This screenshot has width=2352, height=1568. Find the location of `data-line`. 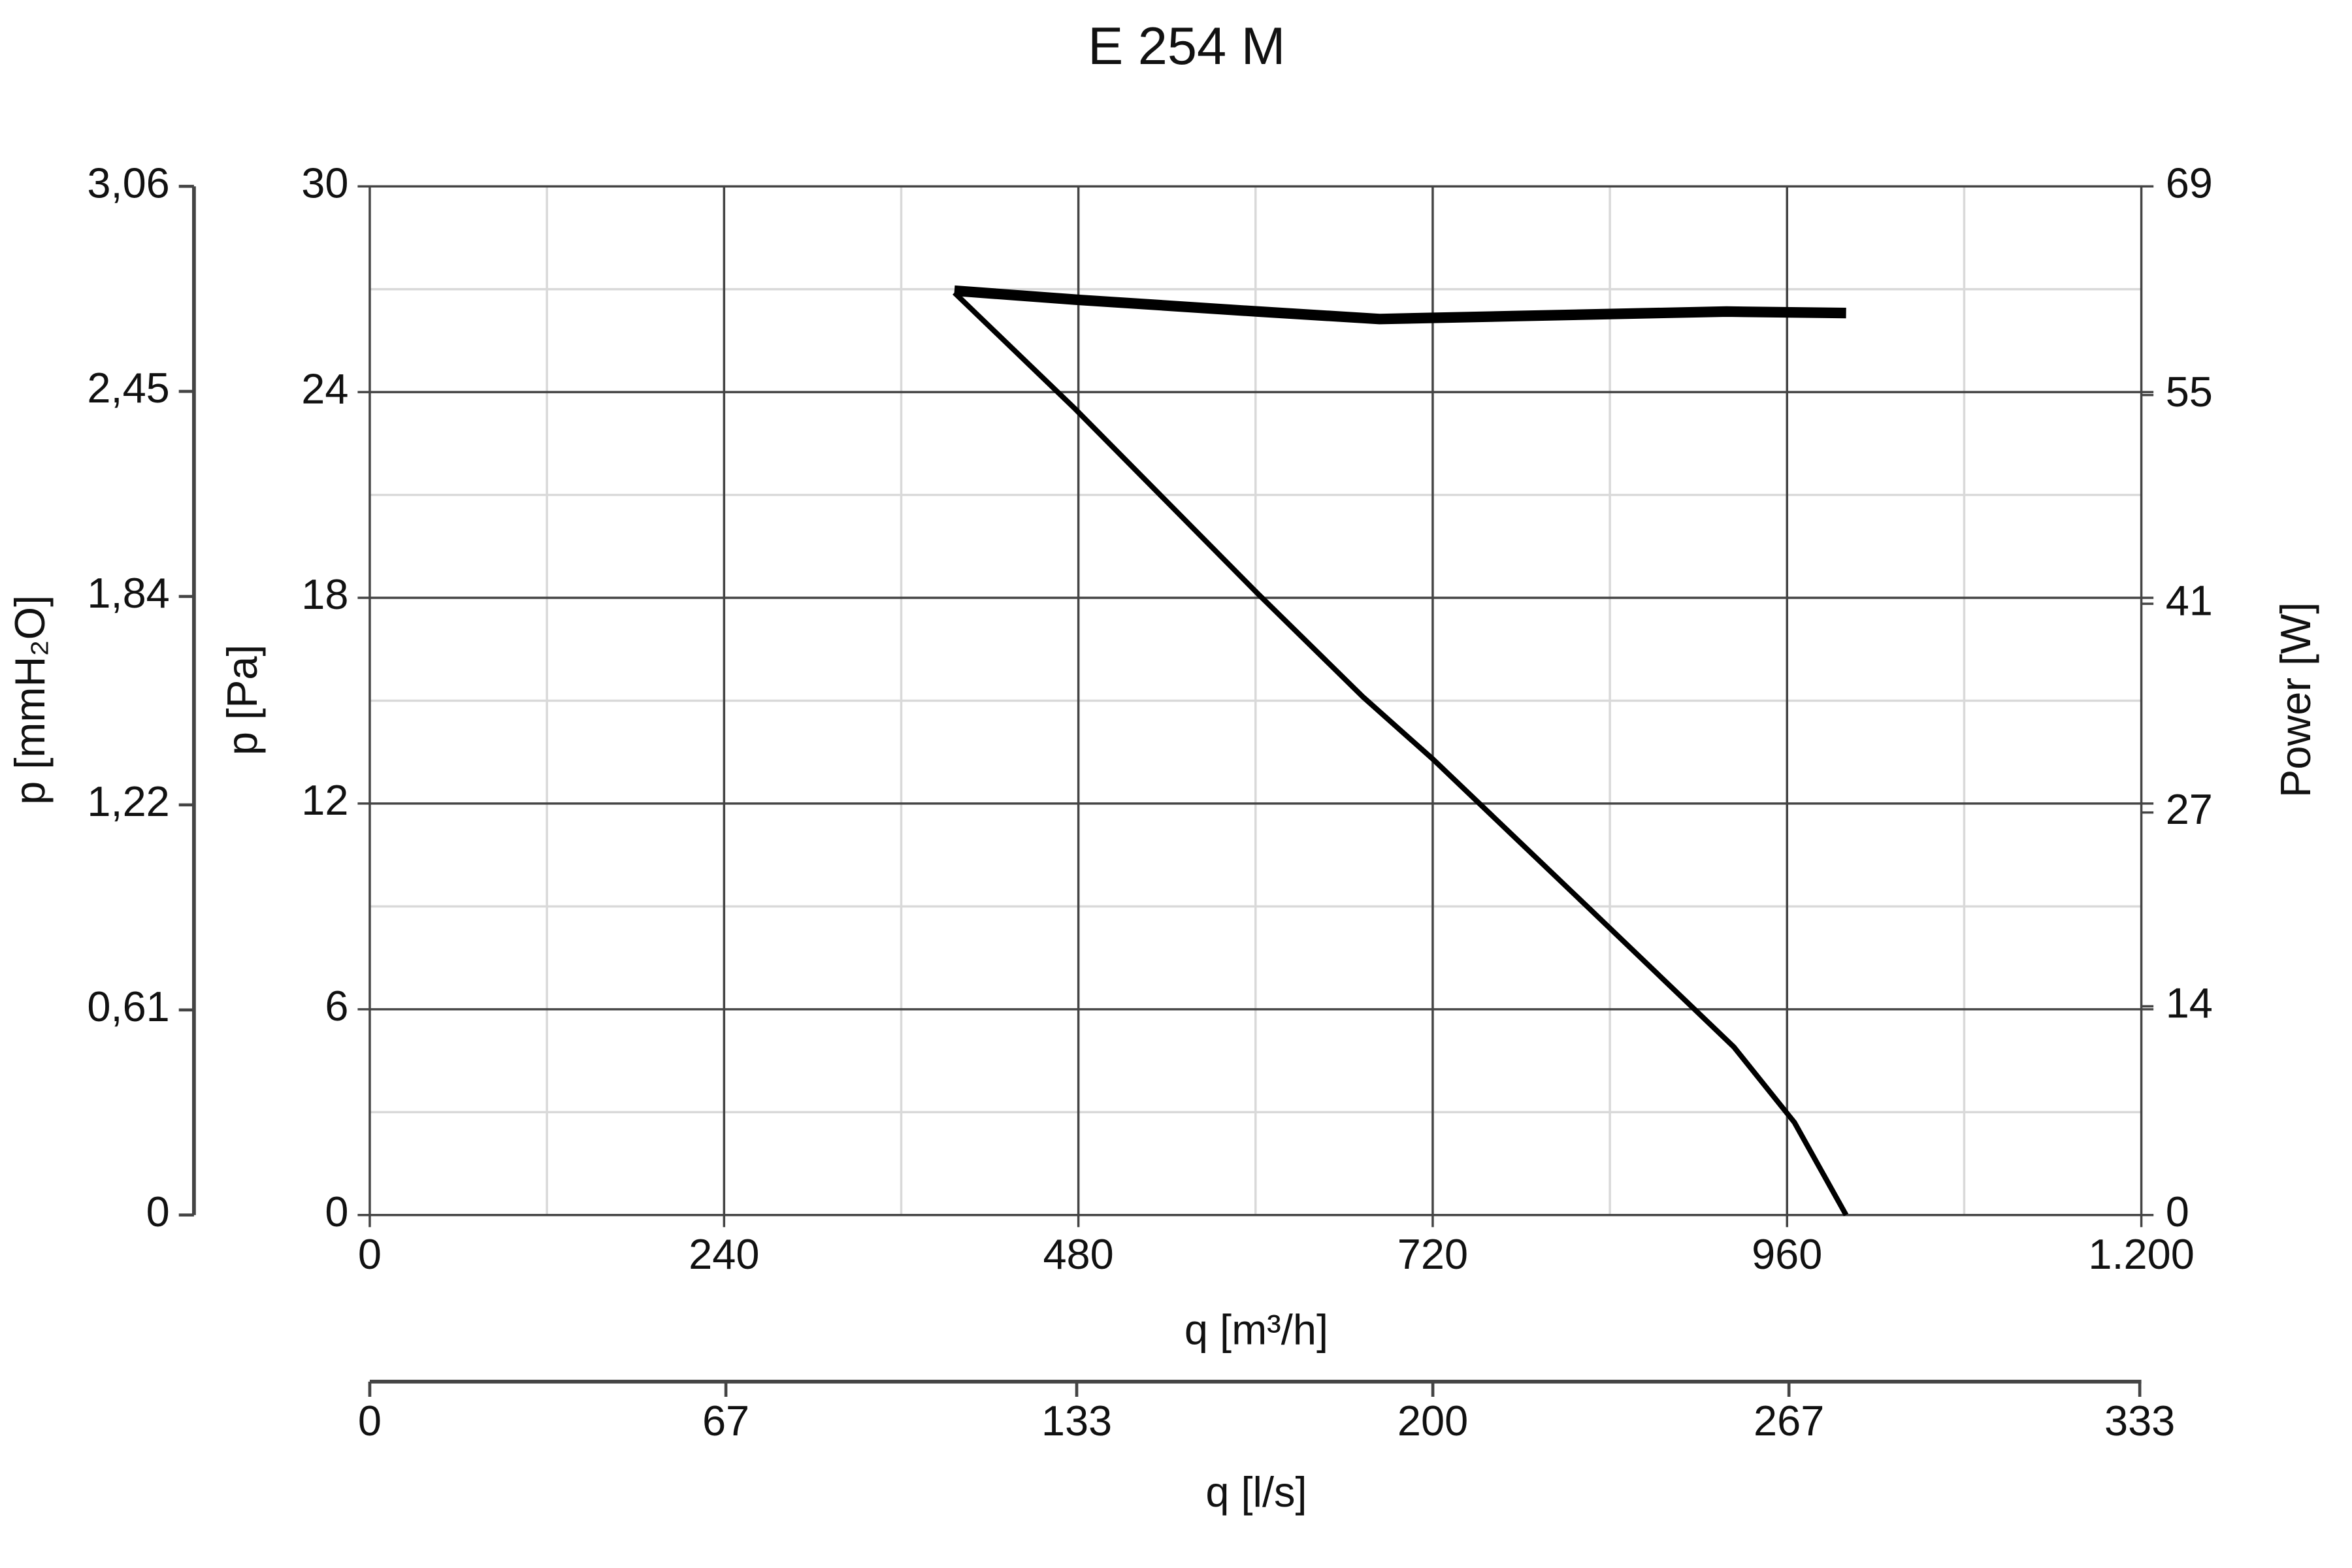

data-line is located at coordinates (1400, 305).